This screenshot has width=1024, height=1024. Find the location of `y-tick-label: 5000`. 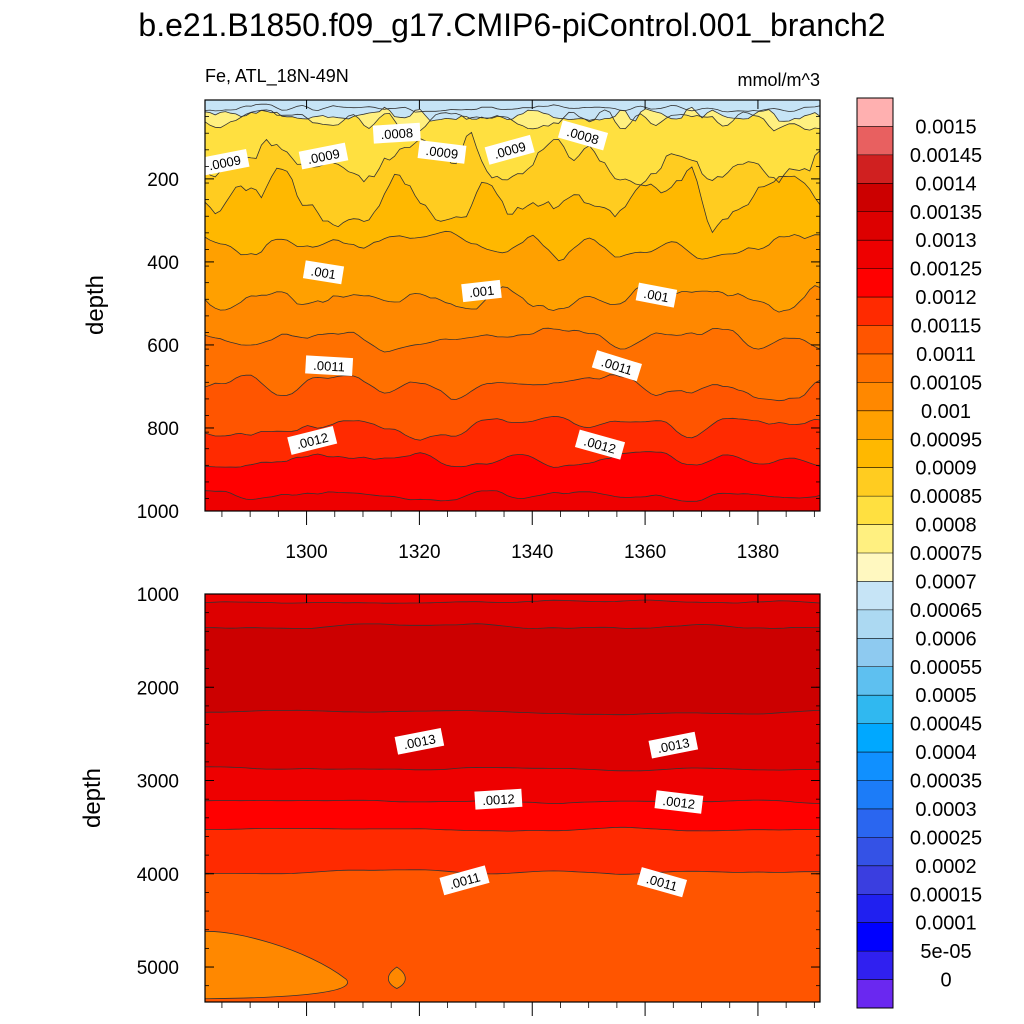

y-tick-label: 5000 is located at coordinates (158, 968).